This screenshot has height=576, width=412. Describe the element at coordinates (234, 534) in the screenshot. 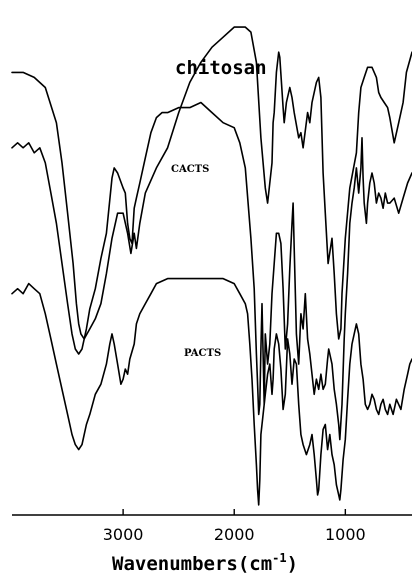

I see `x-tick-label-2000: 2000` at that location.